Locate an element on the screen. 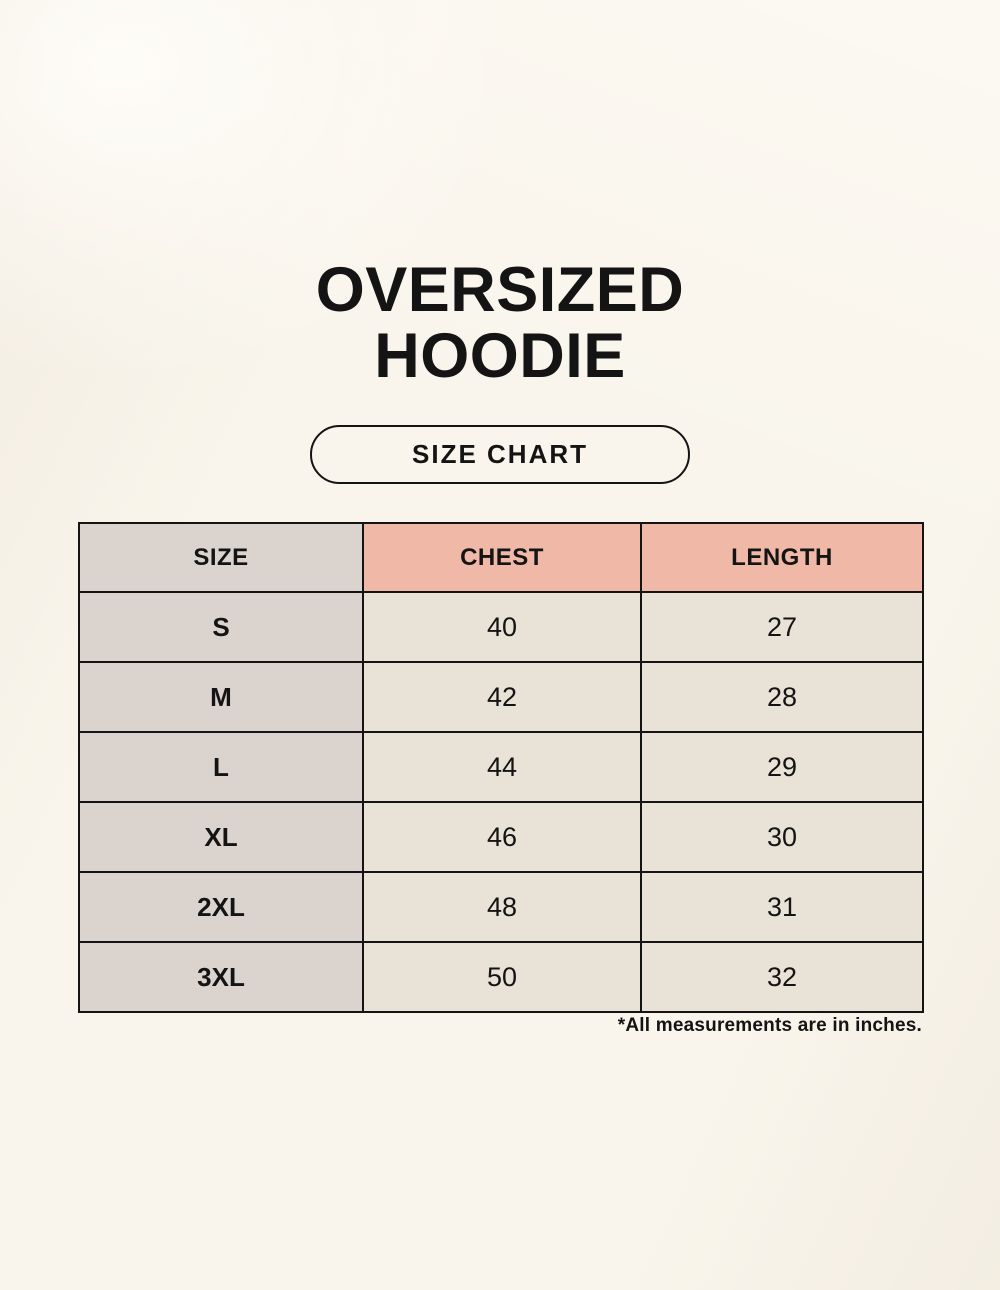 This screenshot has height=1290, width=1000. chest-value: 40 is located at coordinates (502, 627).